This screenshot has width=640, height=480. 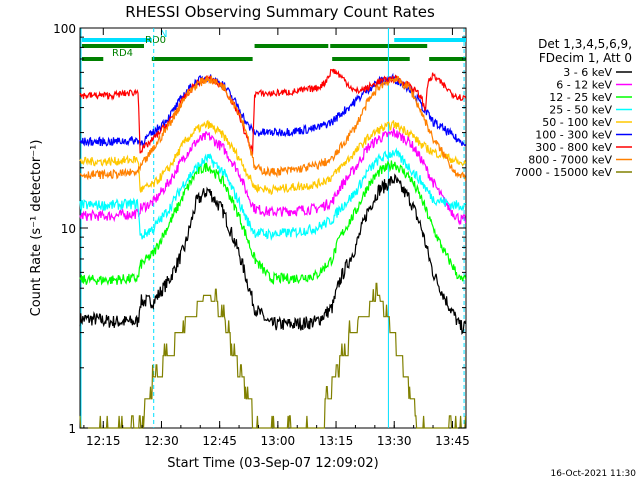 I want to click on x-tick-label-6: 13:45, so click(x=452, y=441).